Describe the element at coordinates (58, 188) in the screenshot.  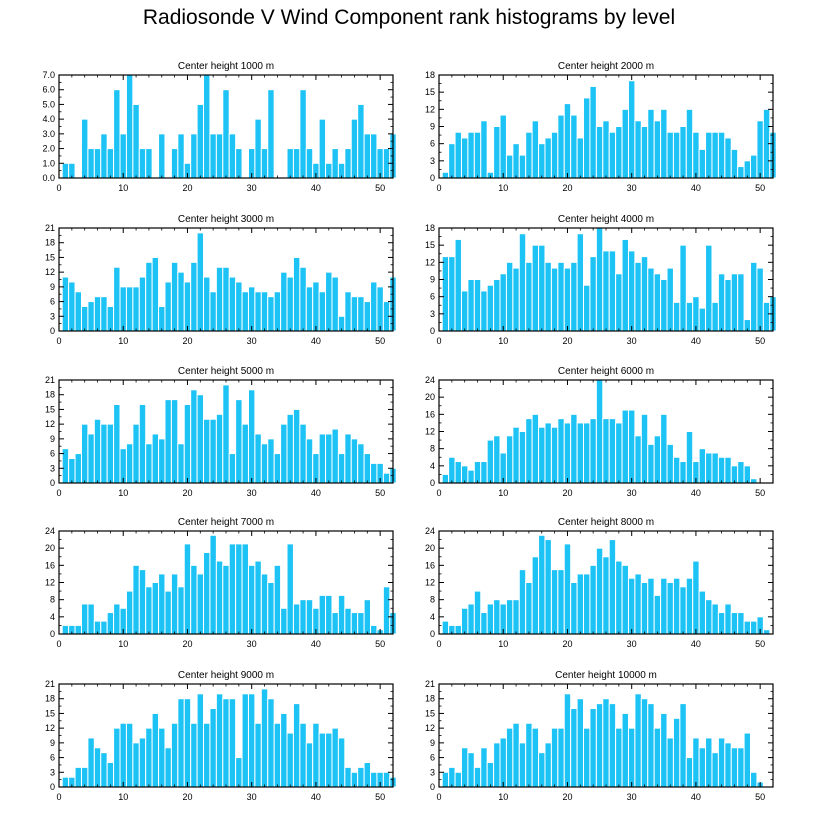
I see `x-tick-label: 0` at that location.